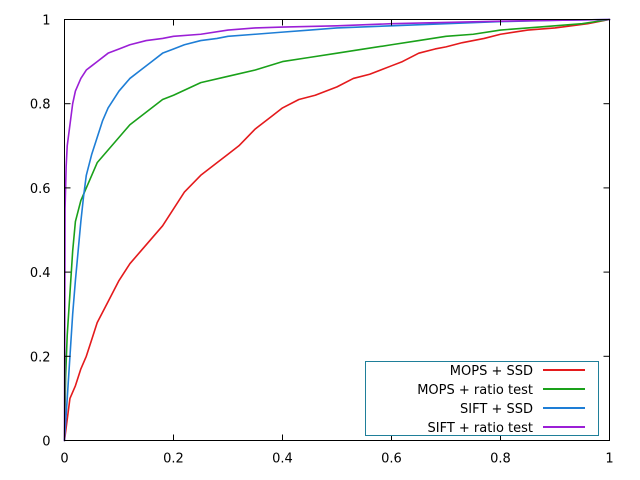 The height and width of the screenshot is (480, 640). I want to click on x-tick-label: 0, so click(64, 459).